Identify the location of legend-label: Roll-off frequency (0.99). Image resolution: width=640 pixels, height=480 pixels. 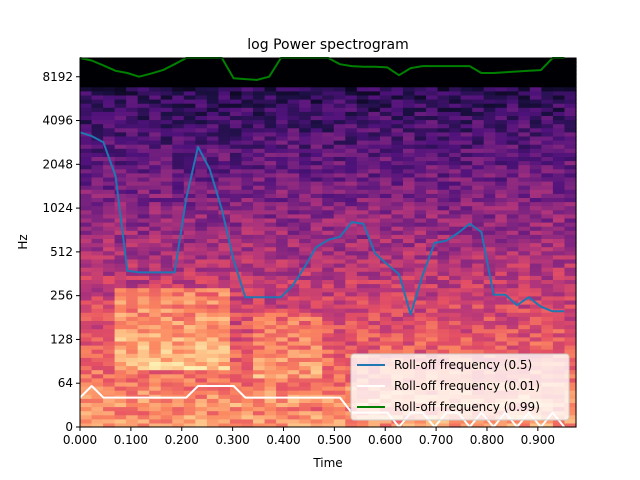
(467, 407).